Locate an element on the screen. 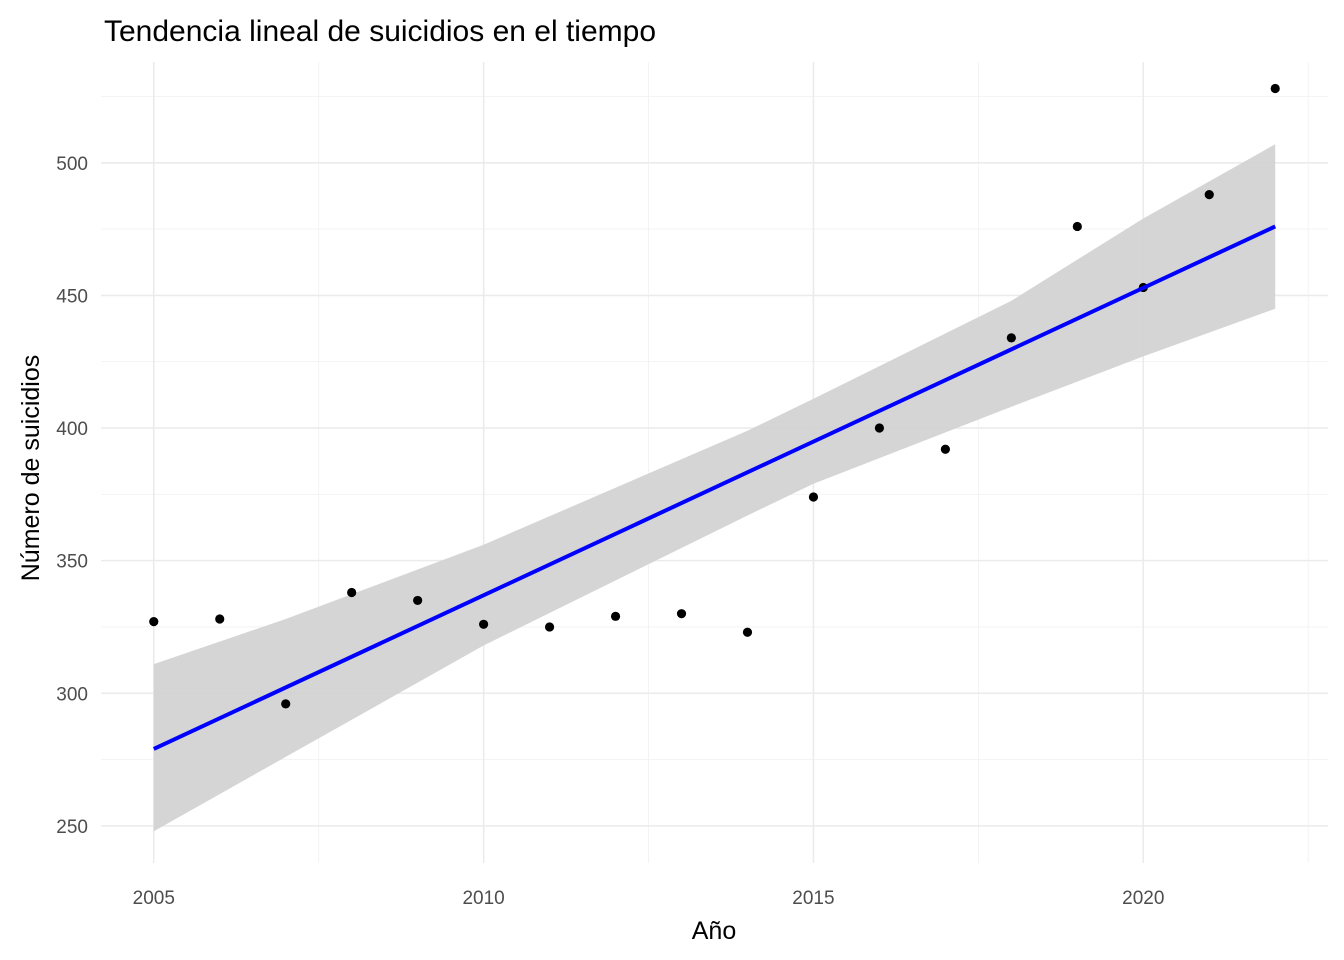  y-tick-label: 350 is located at coordinates (72, 562).